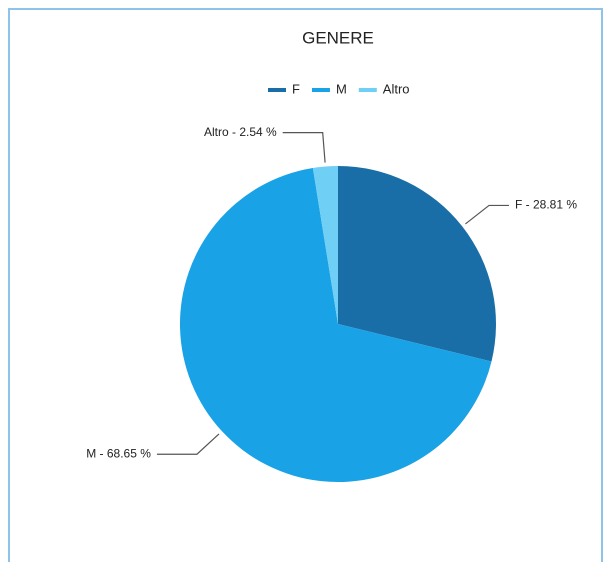 Image resolution: width=611 pixels, height=567 pixels. I want to click on data-label: M - 68.65 %, so click(118, 453).